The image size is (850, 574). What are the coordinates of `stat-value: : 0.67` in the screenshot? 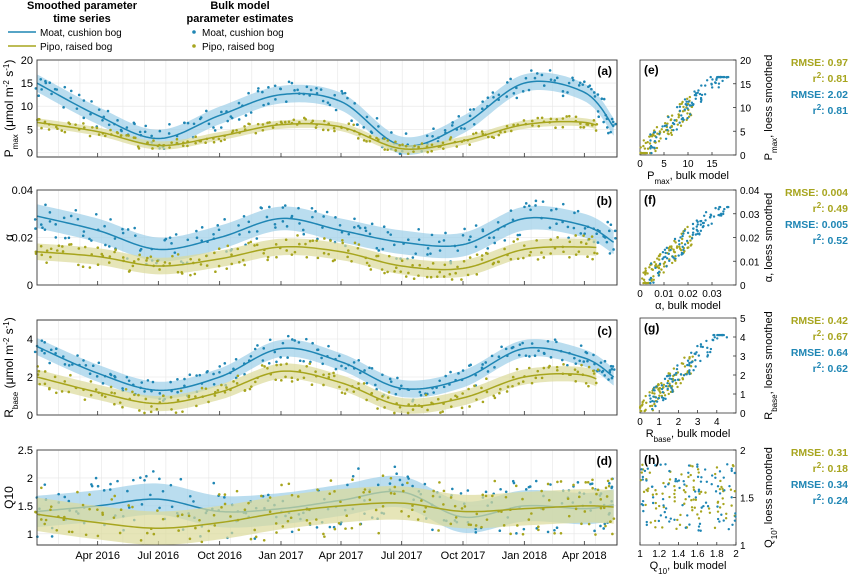 It's located at (834, 337).